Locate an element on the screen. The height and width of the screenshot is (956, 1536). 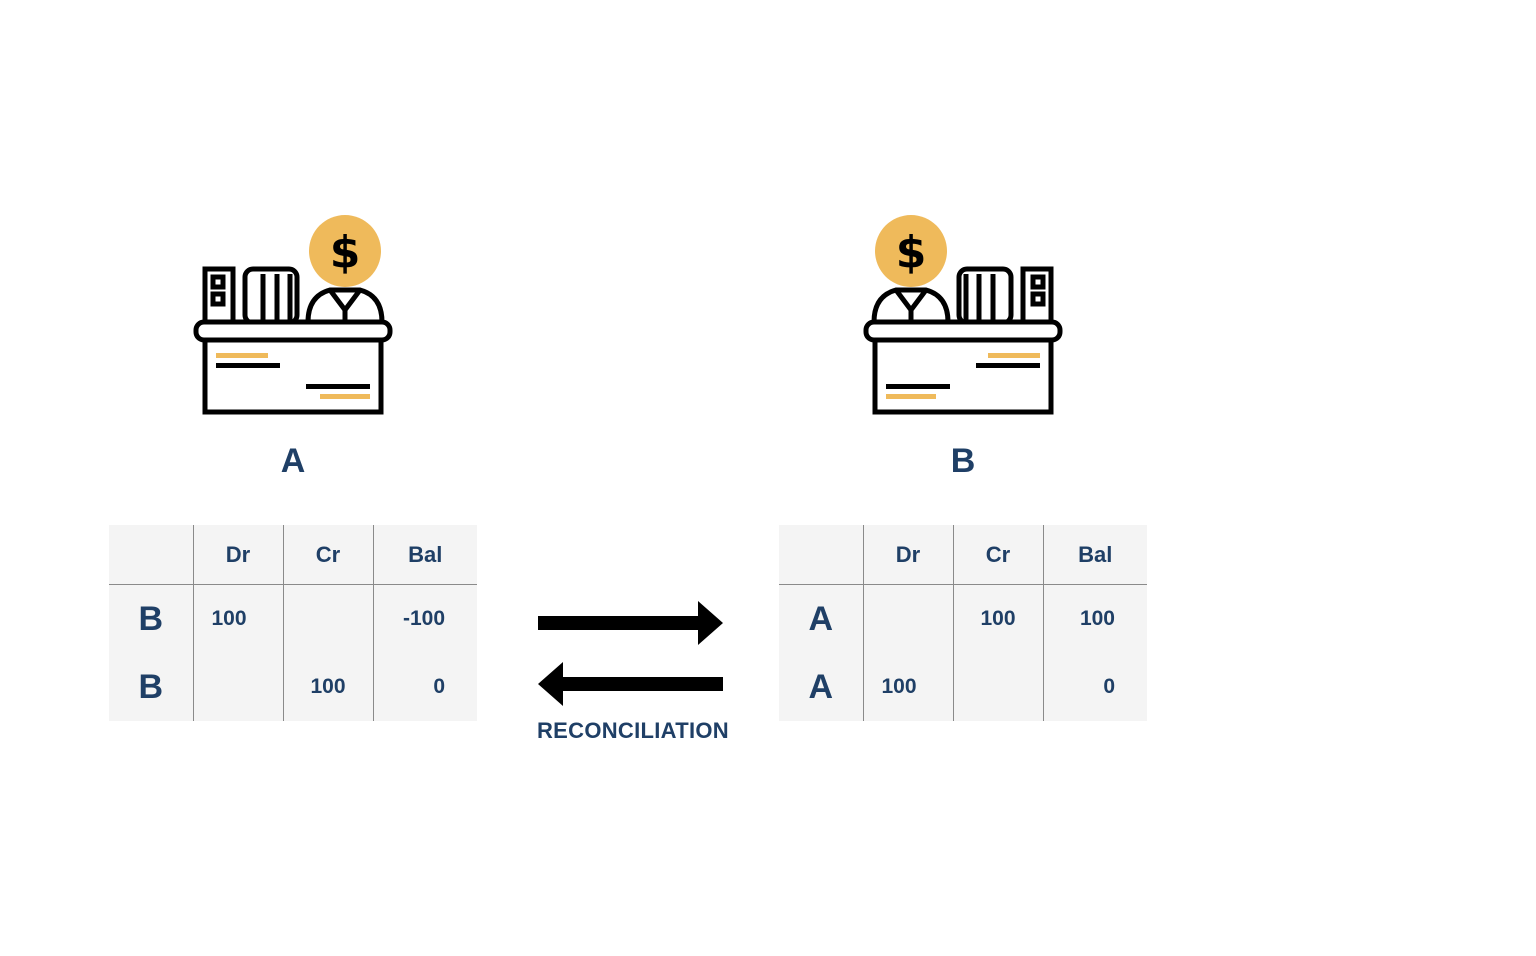
table-row: B 100 0 is located at coordinates (293, 687).